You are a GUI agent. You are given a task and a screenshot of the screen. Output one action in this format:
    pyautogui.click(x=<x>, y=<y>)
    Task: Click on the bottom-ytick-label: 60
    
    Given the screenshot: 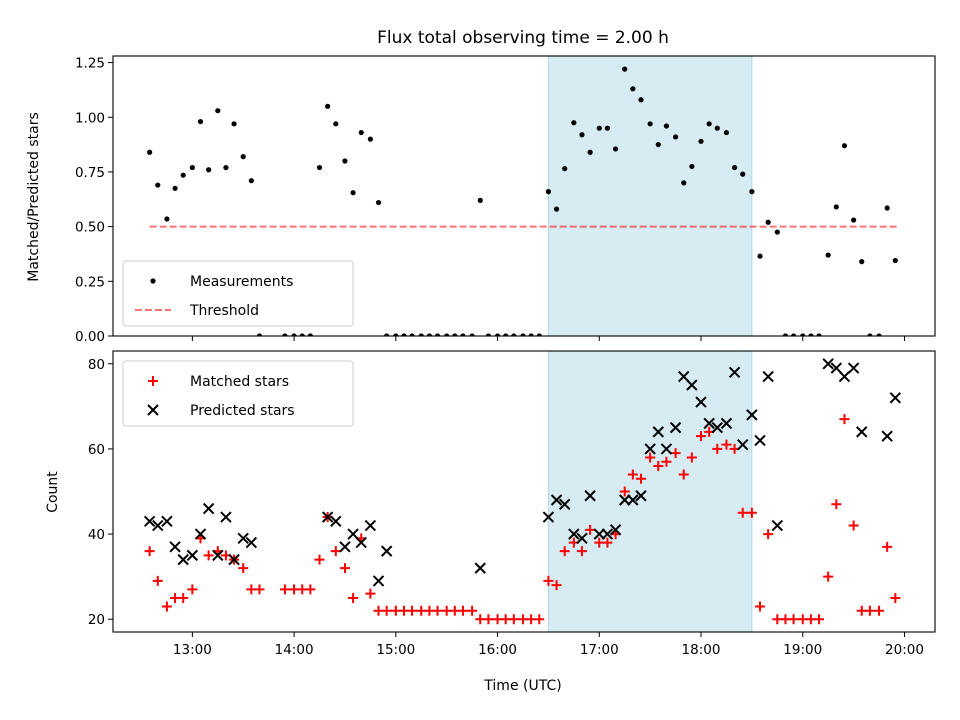 What is the action you would take?
    pyautogui.click(x=96, y=450)
    